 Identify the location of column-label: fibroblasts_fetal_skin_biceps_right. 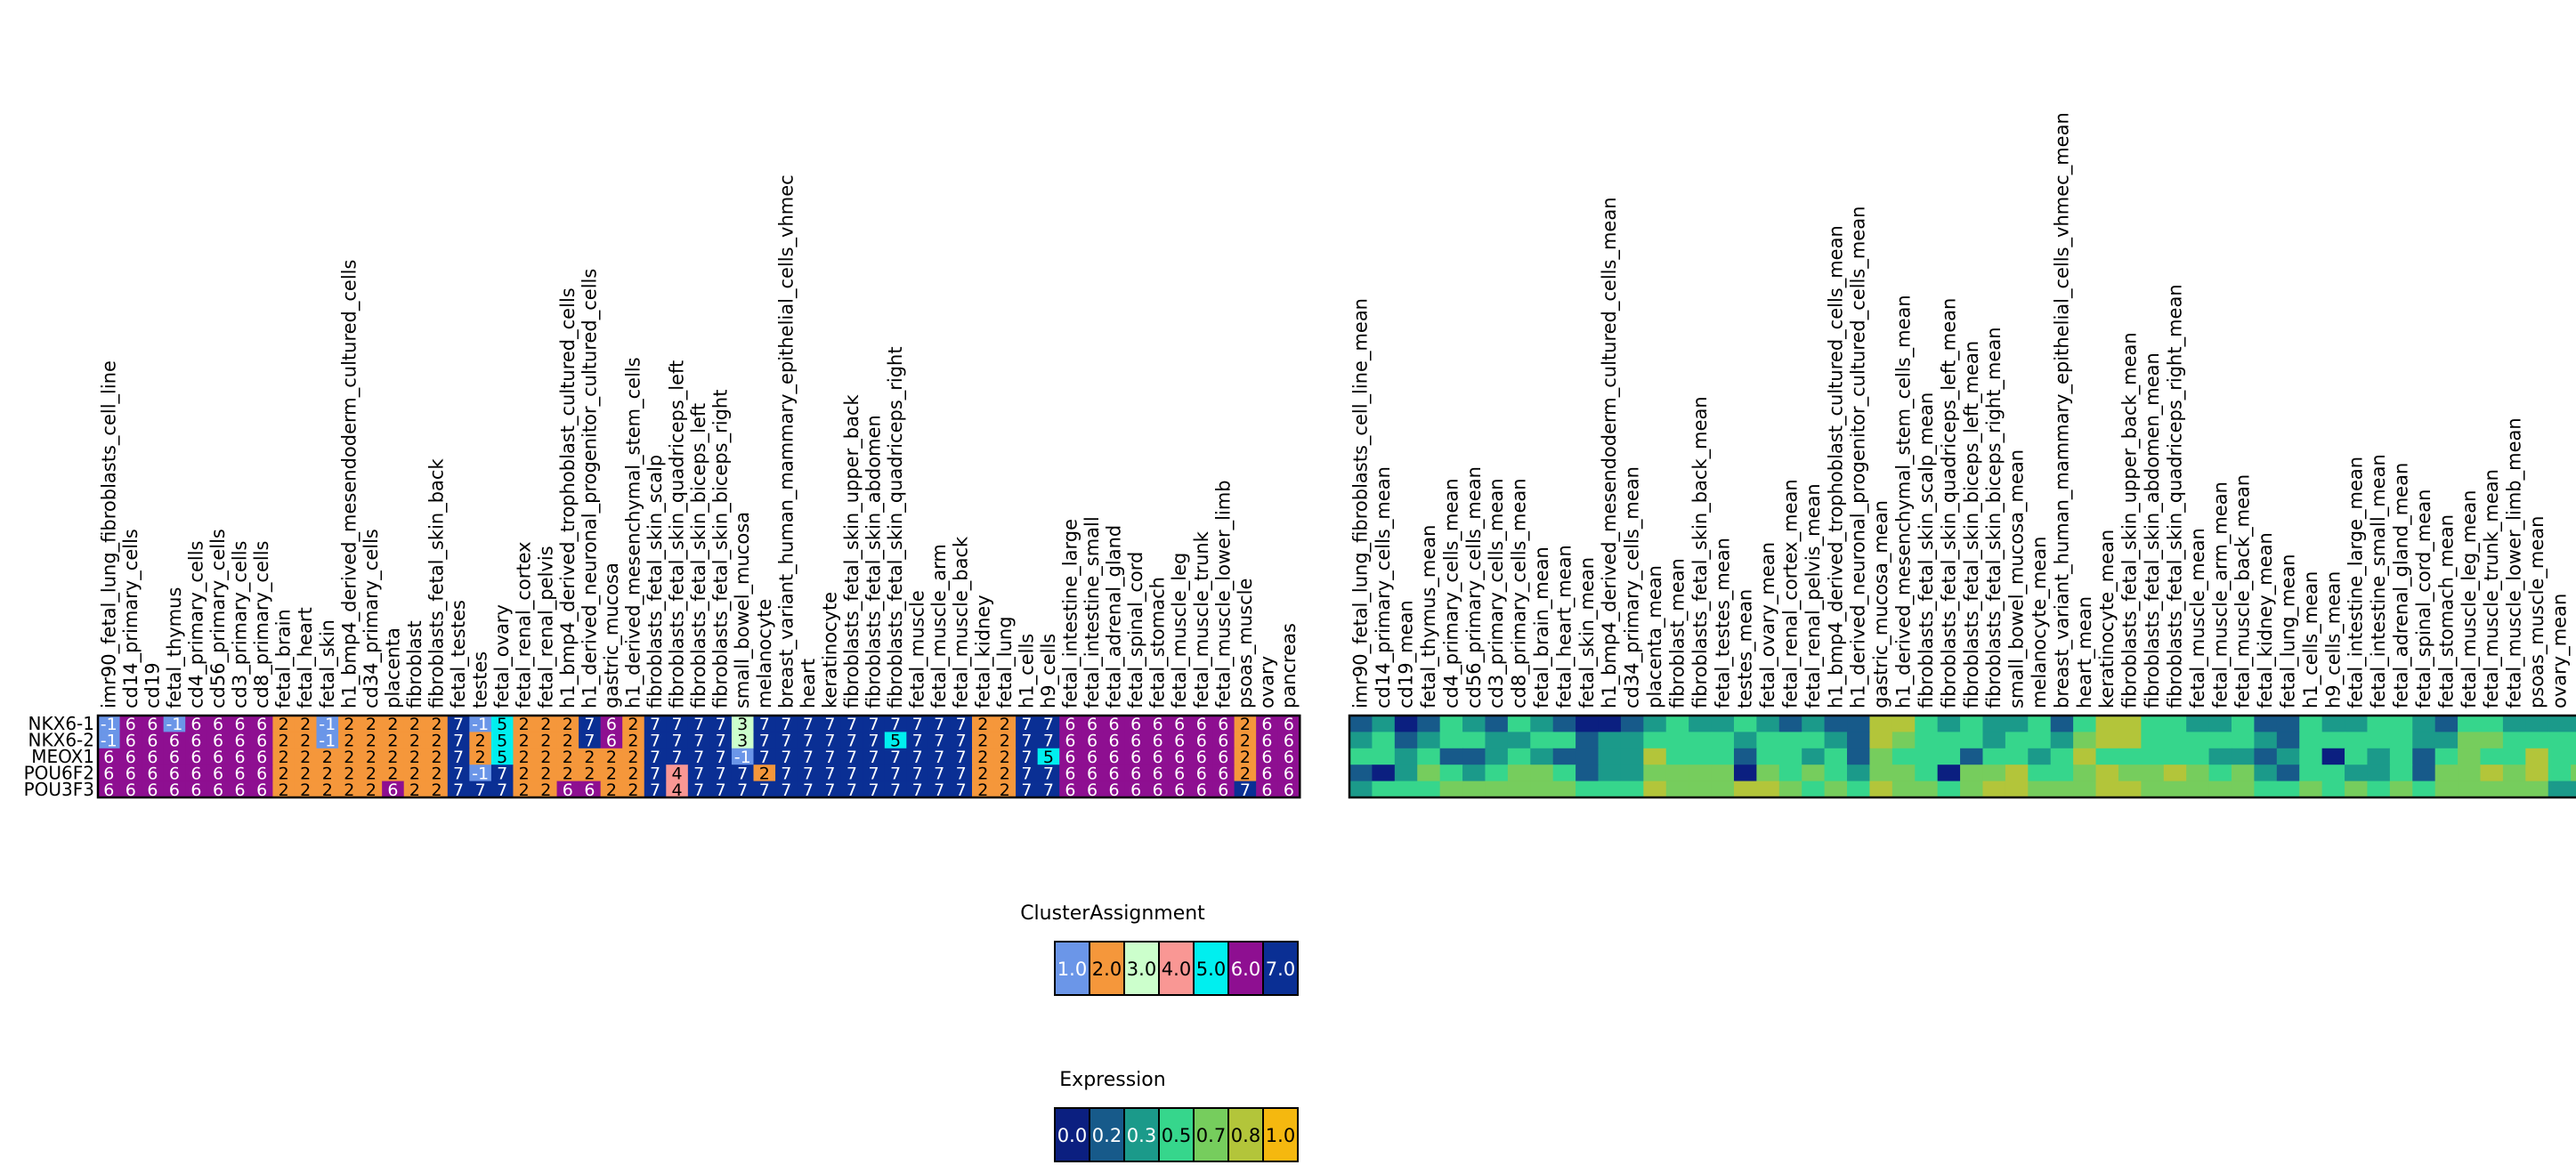
(722, 549).